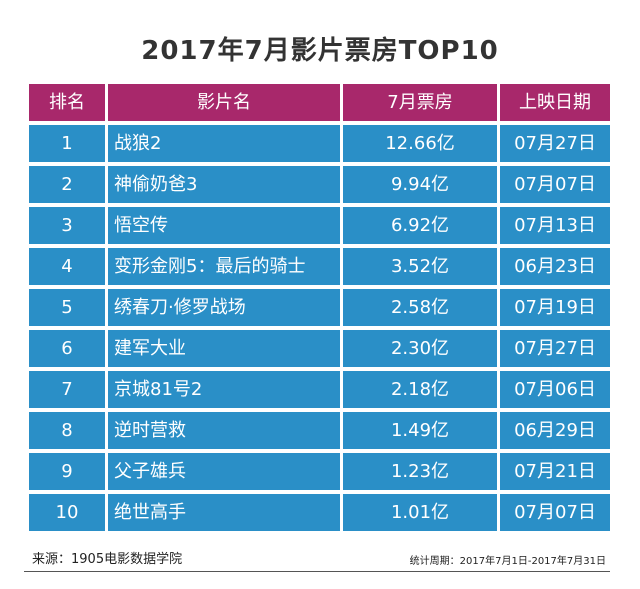 Image resolution: width=640 pixels, height=589 pixels. I want to click on rank-cell: 3, so click(67, 225).